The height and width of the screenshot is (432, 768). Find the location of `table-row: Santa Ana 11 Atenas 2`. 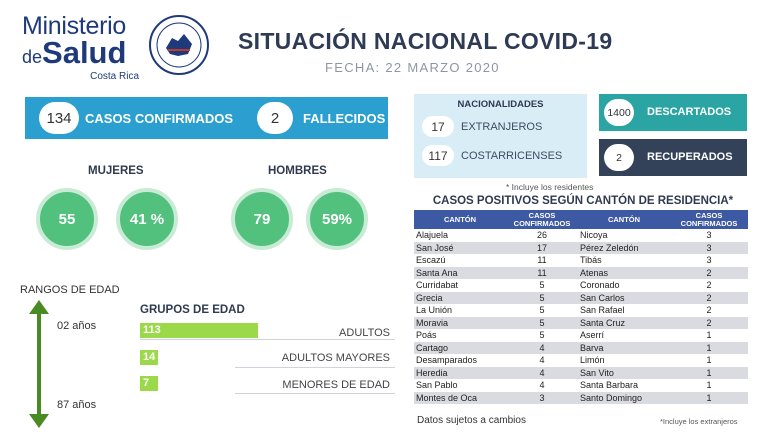

table-row: Santa Ana 11 Atenas 2 is located at coordinates (581, 272).